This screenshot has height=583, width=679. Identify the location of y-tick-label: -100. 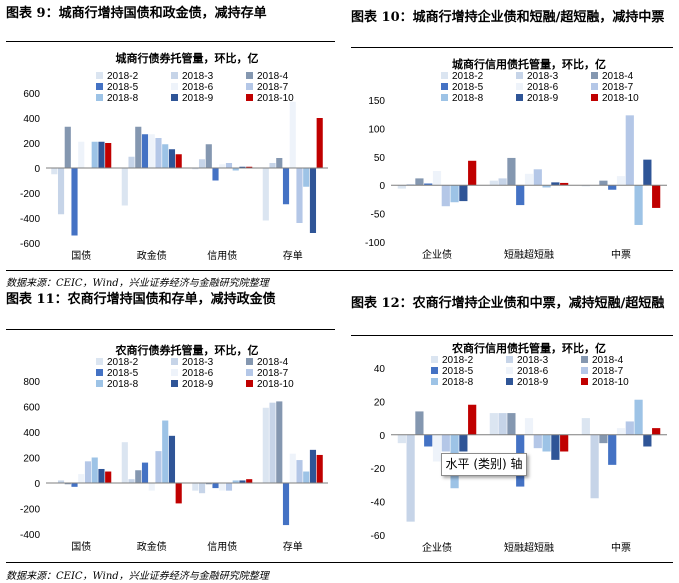
(375, 243).